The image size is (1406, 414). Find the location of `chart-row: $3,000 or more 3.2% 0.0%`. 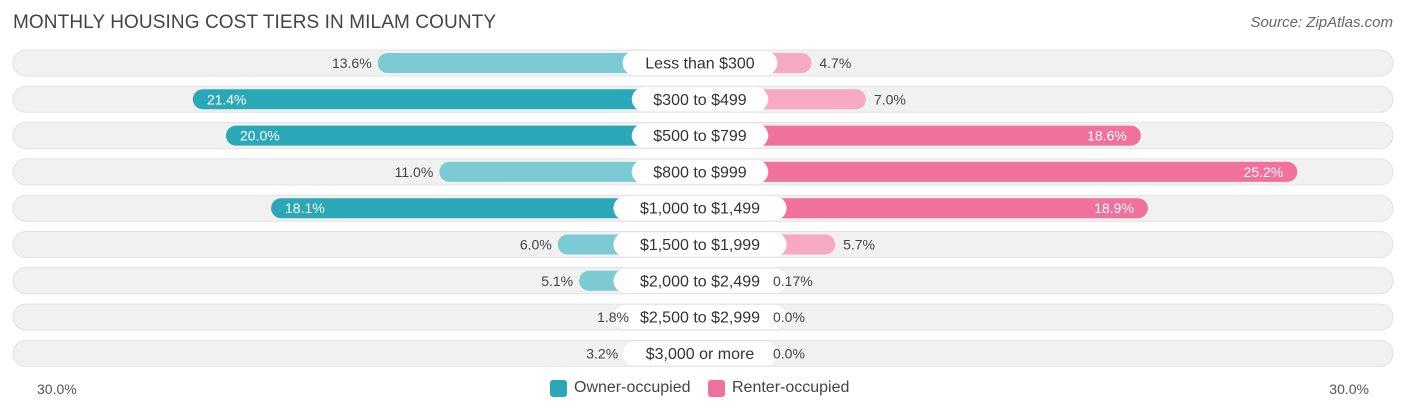

chart-row: $3,000 or more 3.2% 0.0% is located at coordinates (703, 353).